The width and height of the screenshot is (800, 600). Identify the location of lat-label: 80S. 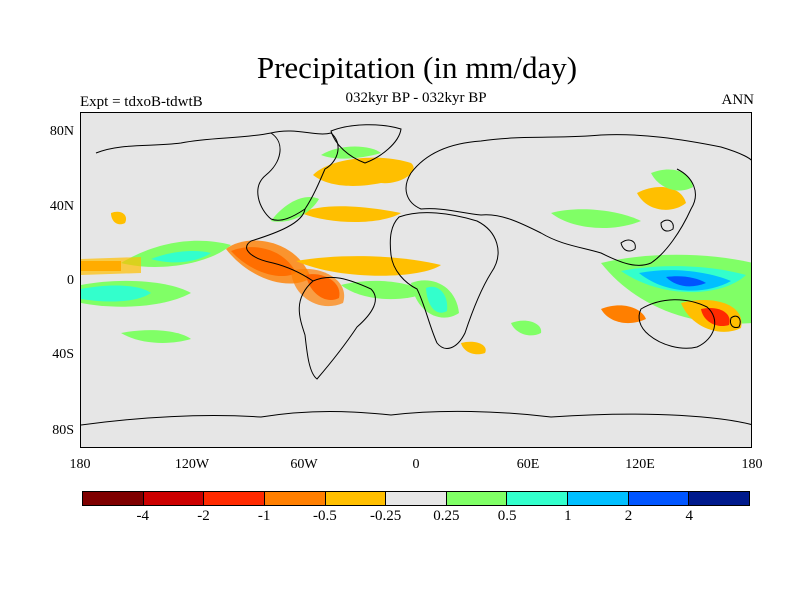
(63, 430).